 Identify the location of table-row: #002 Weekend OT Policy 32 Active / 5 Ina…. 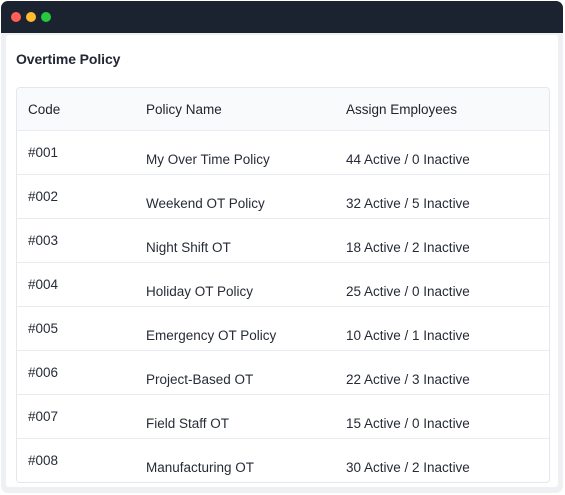
(283, 197).